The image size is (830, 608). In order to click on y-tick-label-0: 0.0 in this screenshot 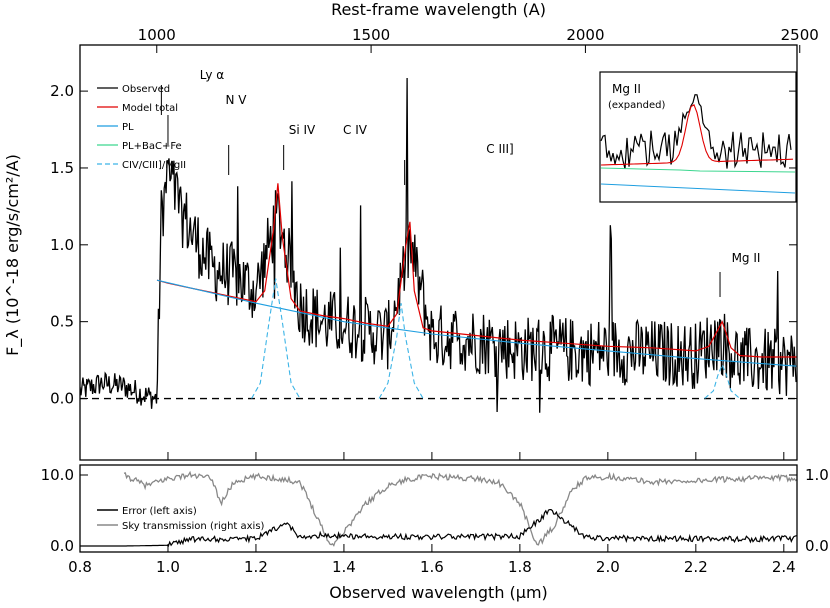, I will do `click(62, 399)`.